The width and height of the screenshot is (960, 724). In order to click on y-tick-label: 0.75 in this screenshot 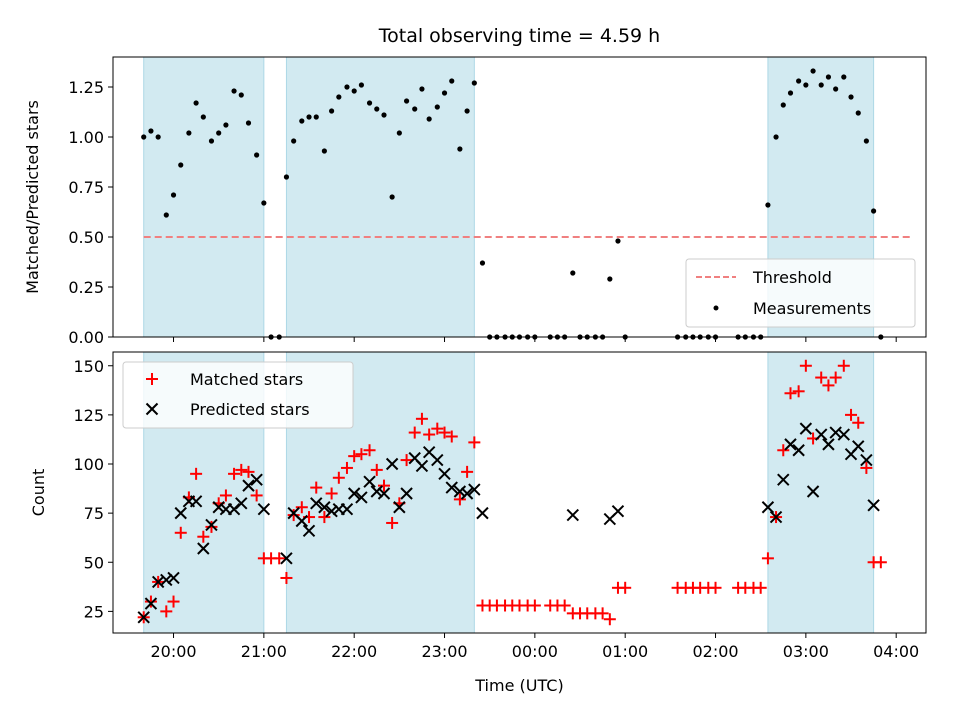, I will do `click(86, 187)`.